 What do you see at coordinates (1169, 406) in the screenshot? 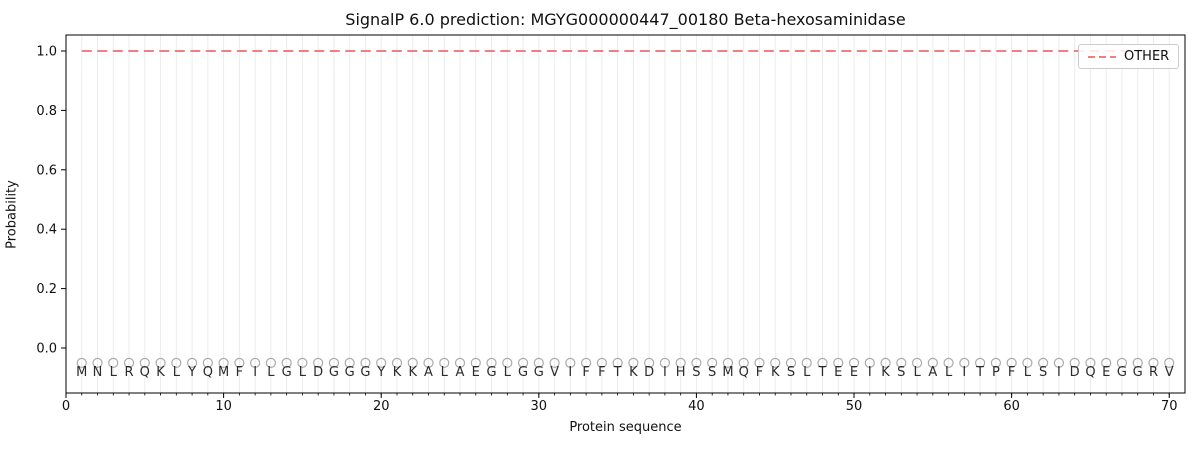
I see `x-tick-label: 70` at bounding box center [1169, 406].